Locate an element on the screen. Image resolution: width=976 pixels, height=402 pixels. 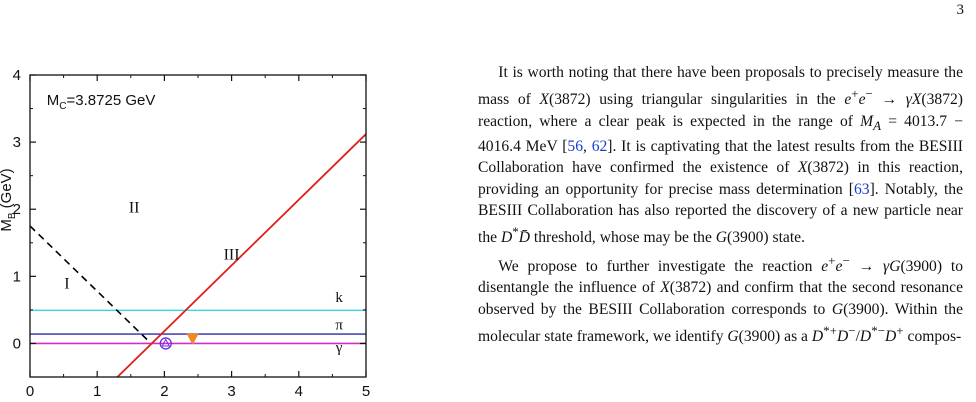
p2-seg-15: *+ is located at coordinates (830, 330).